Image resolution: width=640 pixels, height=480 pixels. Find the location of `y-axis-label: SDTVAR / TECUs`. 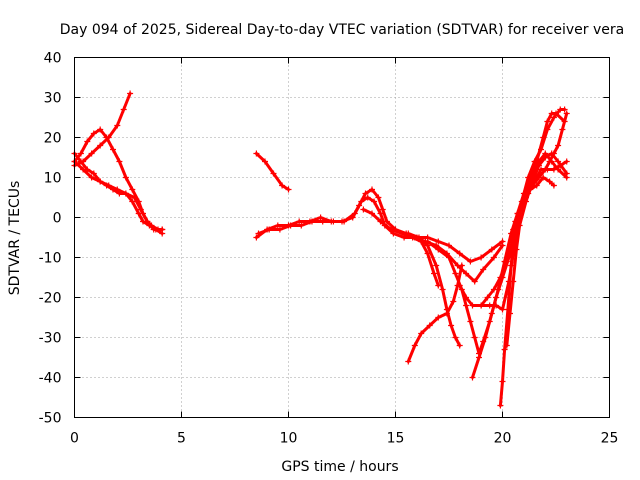

y-axis-label: SDTVAR / TECUs is located at coordinates (15, 238).